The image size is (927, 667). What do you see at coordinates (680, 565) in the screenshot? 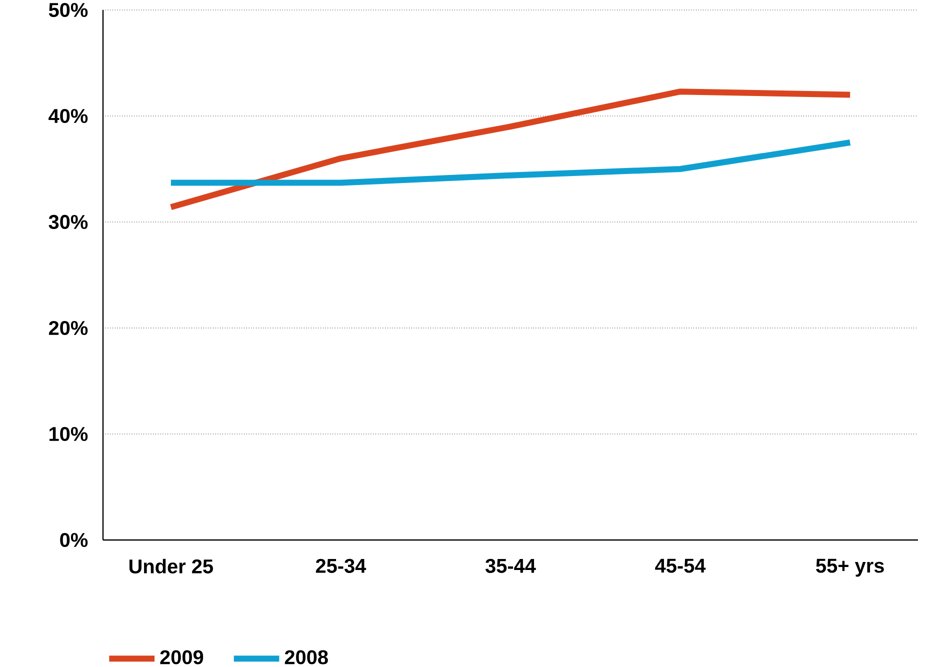
I see `x-tick-label: 45-54` at bounding box center [680, 565].